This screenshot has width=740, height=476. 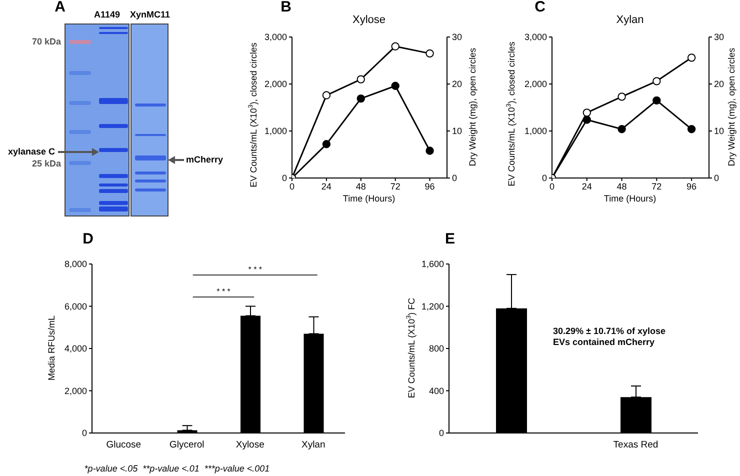 What do you see at coordinates (369, 21) in the screenshot?
I see `chart-title: Xylose` at bounding box center [369, 21].